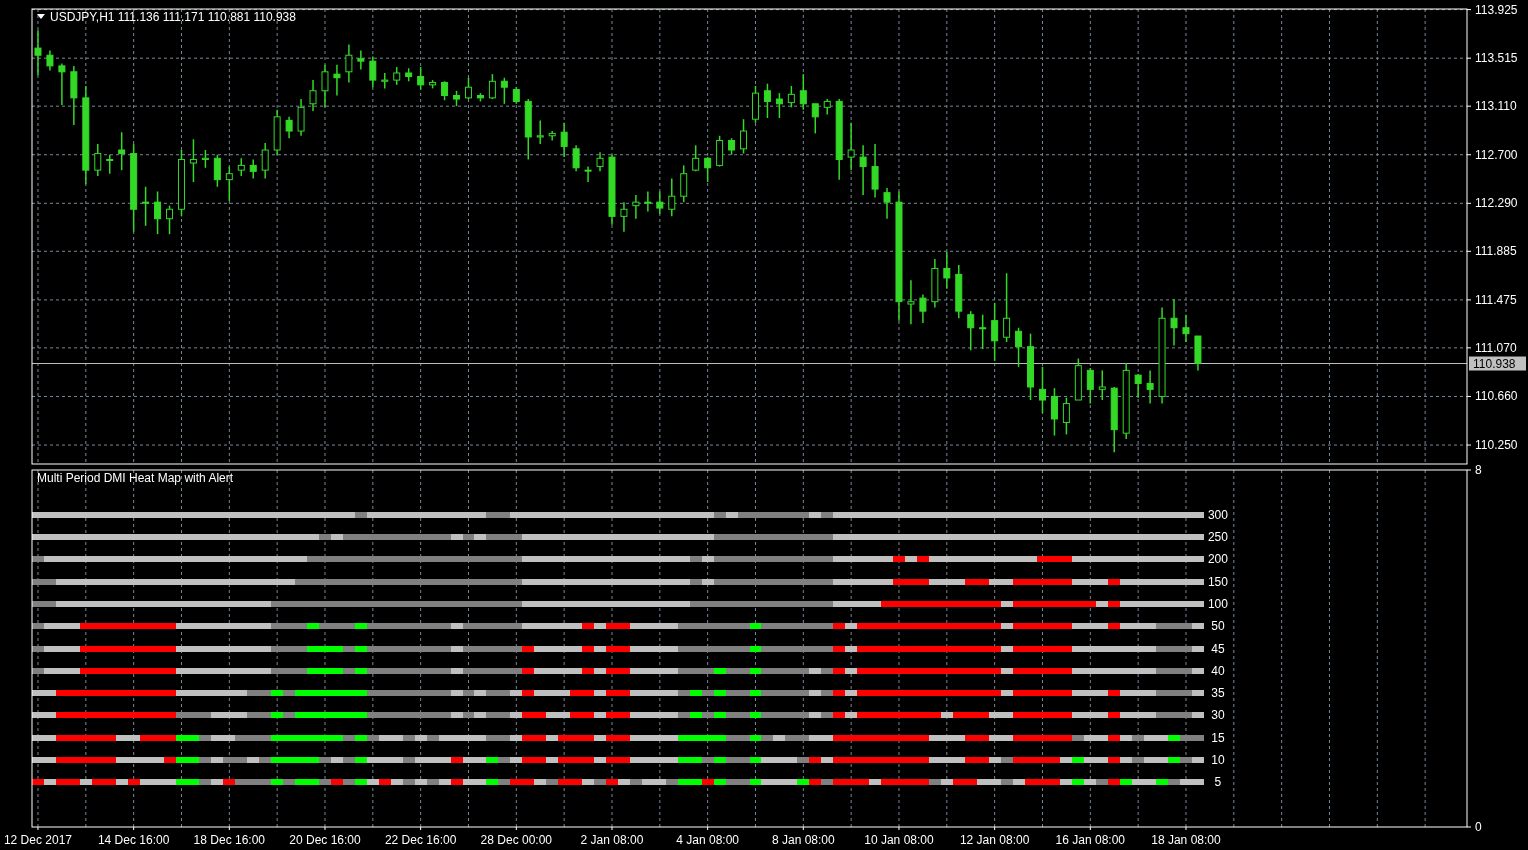 This screenshot has height=850, width=1528. What do you see at coordinates (899, 840) in the screenshot?
I see `x-tick-label: 10 Jan 08:00` at bounding box center [899, 840].